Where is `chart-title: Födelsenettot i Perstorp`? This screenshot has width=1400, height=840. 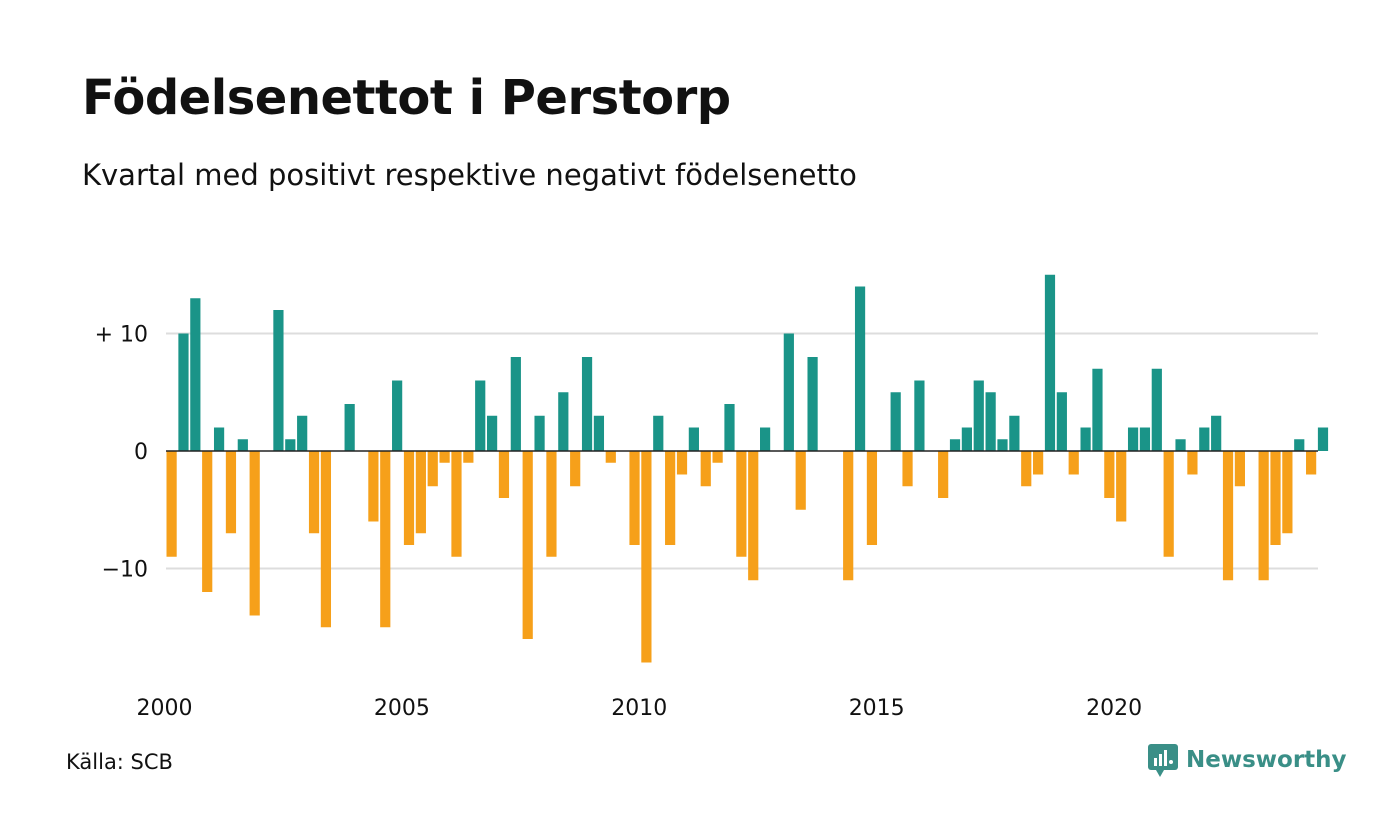 chart-title: Födelsenettot i Perstorp is located at coordinates (406, 98).